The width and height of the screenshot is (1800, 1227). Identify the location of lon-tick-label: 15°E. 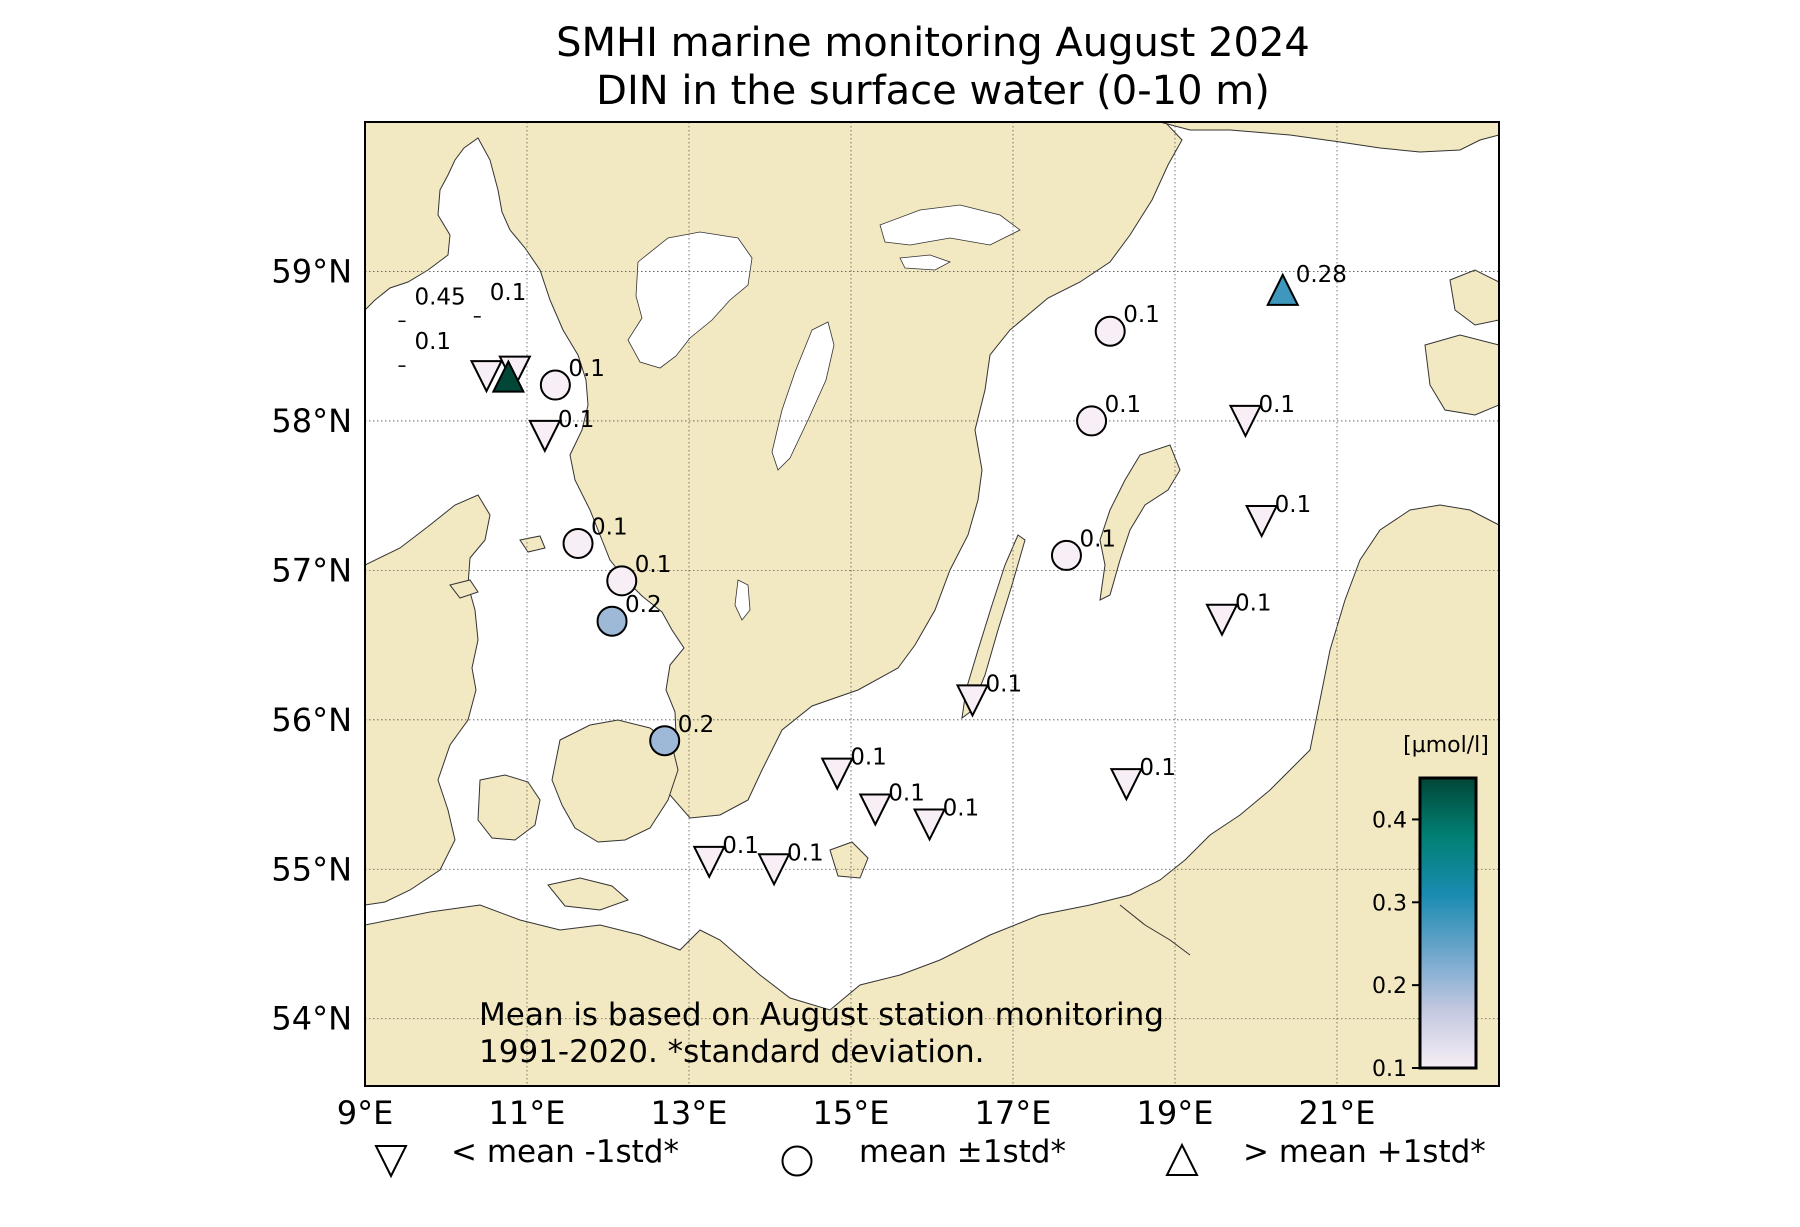
(851, 1113).